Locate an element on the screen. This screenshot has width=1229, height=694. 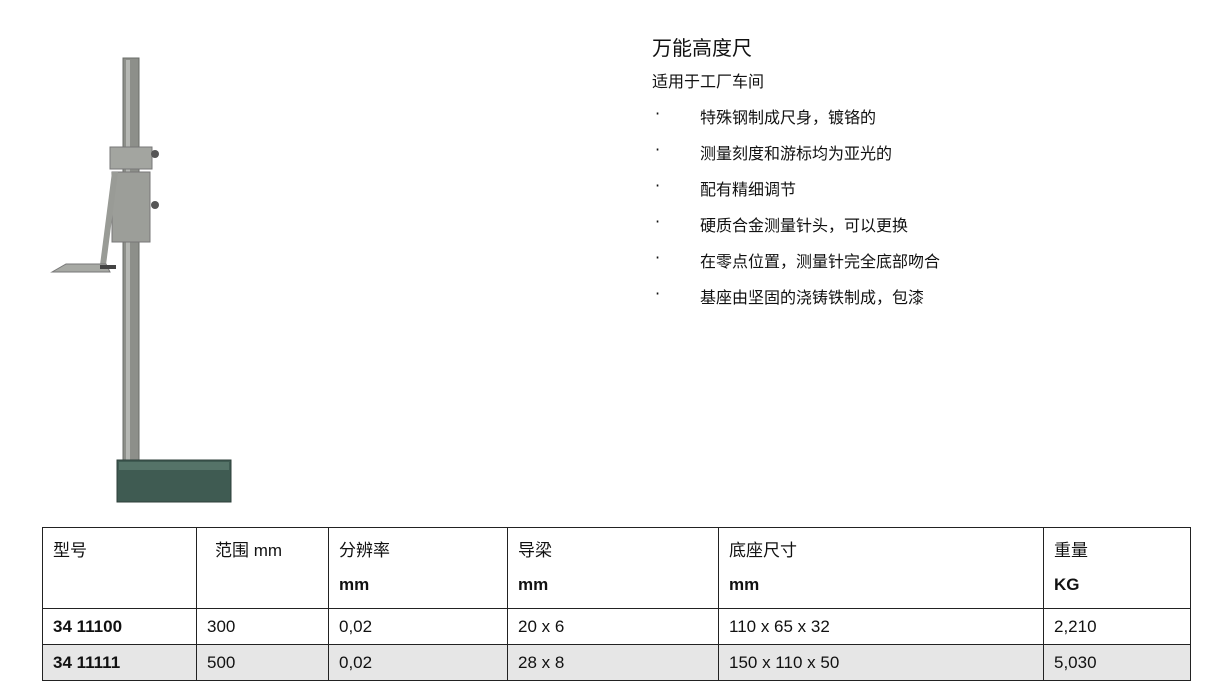
header-base-size: 底座尺寸 mm is located at coordinates (881, 568).